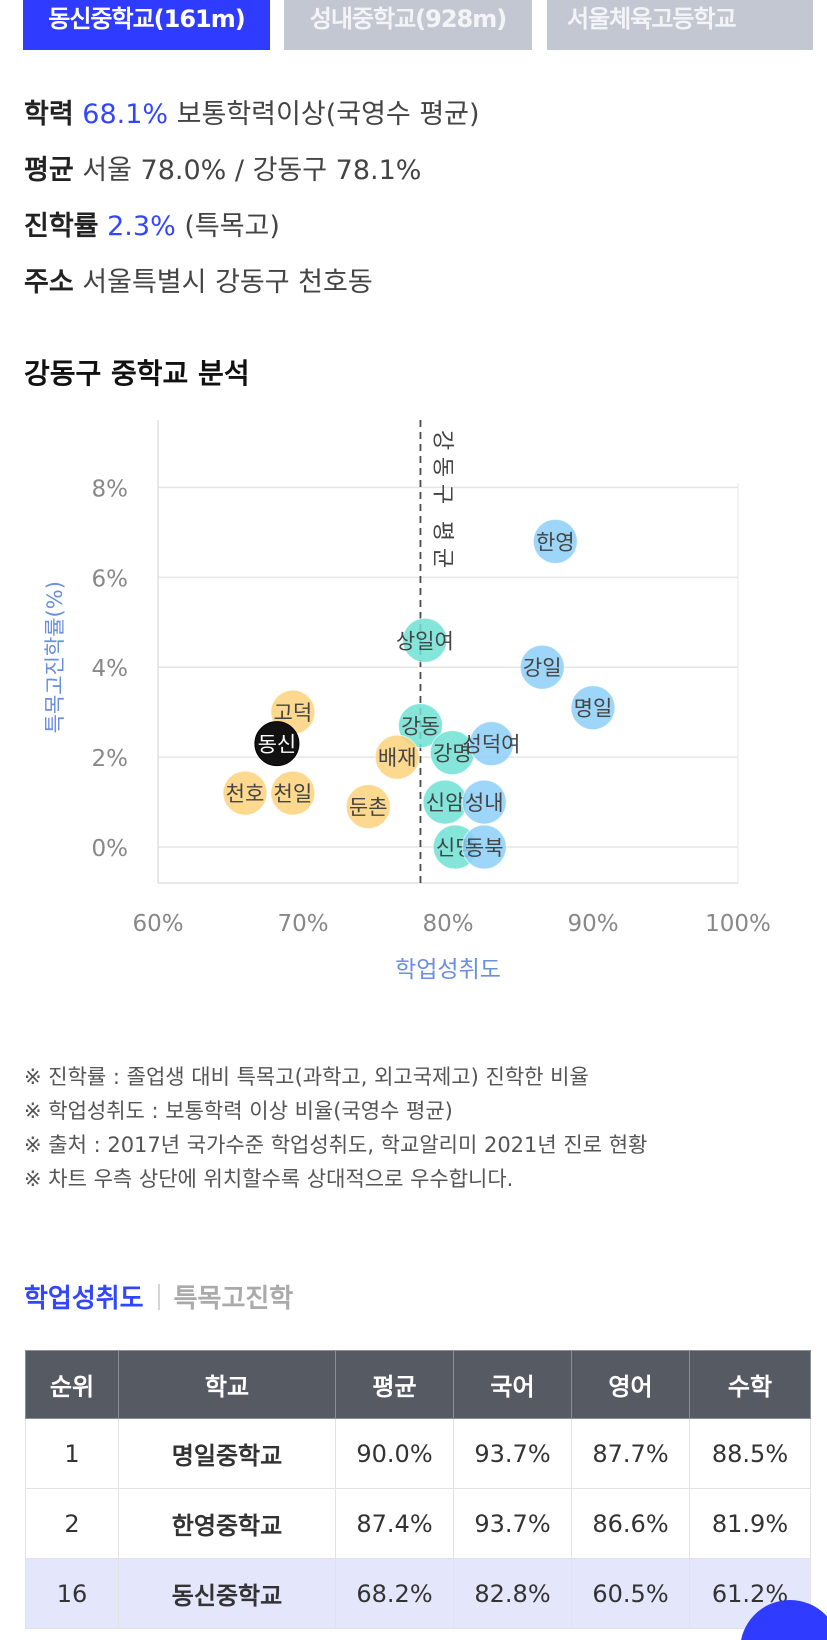 The width and height of the screenshot is (827, 1640). What do you see at coordinates (750, 1384) in the screenshot?
I see `header-math: 수학` at bounding box center [750, 1384].